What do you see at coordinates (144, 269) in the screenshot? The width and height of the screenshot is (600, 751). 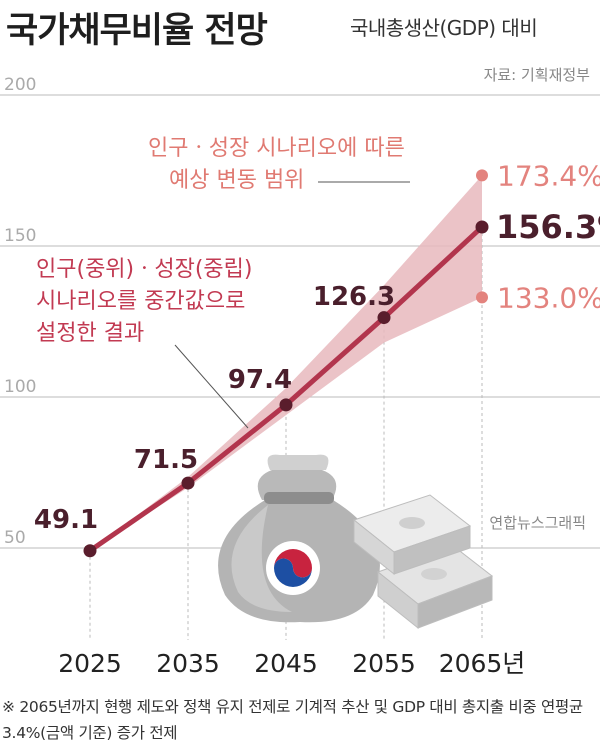 I see `mid-annotation-line1: 인구(중위)ㆍ성장(중립)` at bounding box center [144, 269].